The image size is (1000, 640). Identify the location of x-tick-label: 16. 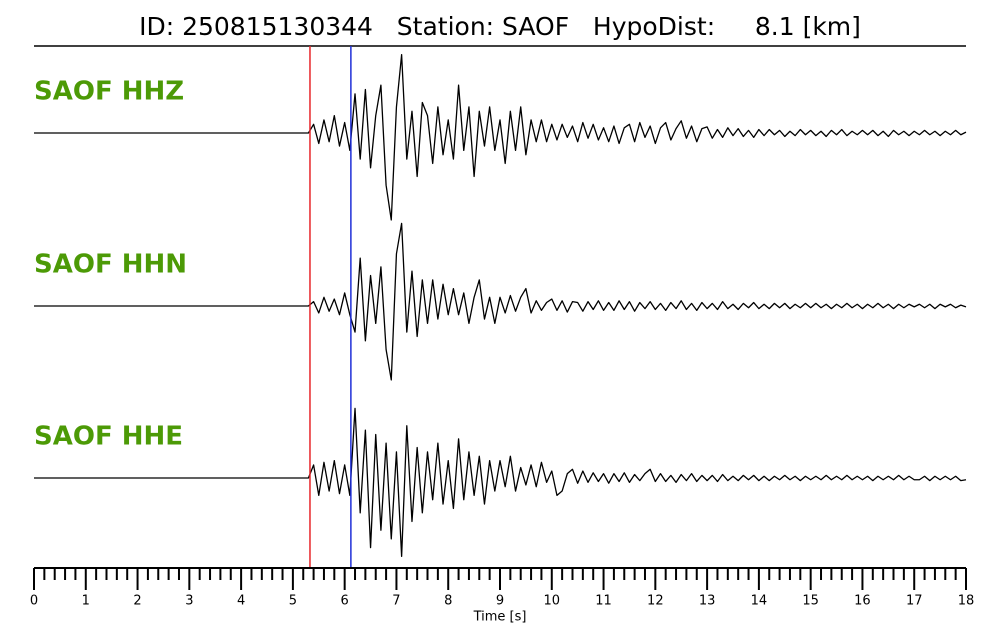
(862, 601).